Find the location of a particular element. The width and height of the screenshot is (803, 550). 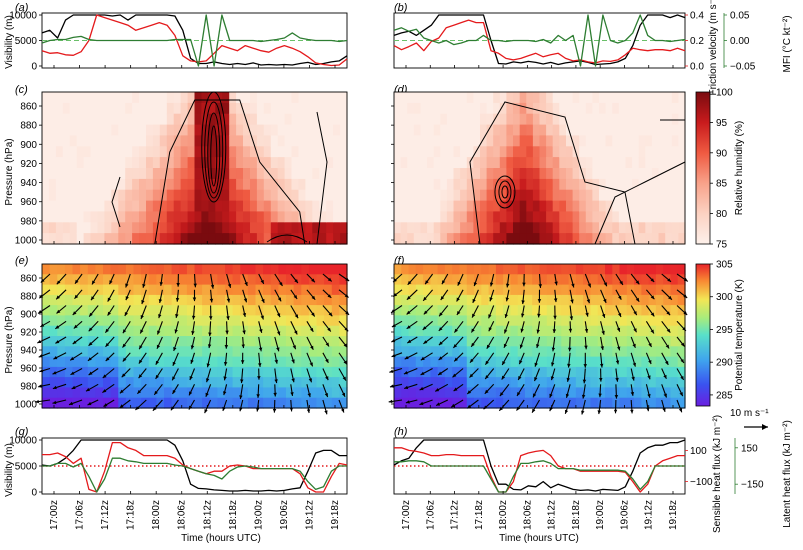

panel-label-c: (c) is located at coordinates (21, 90).